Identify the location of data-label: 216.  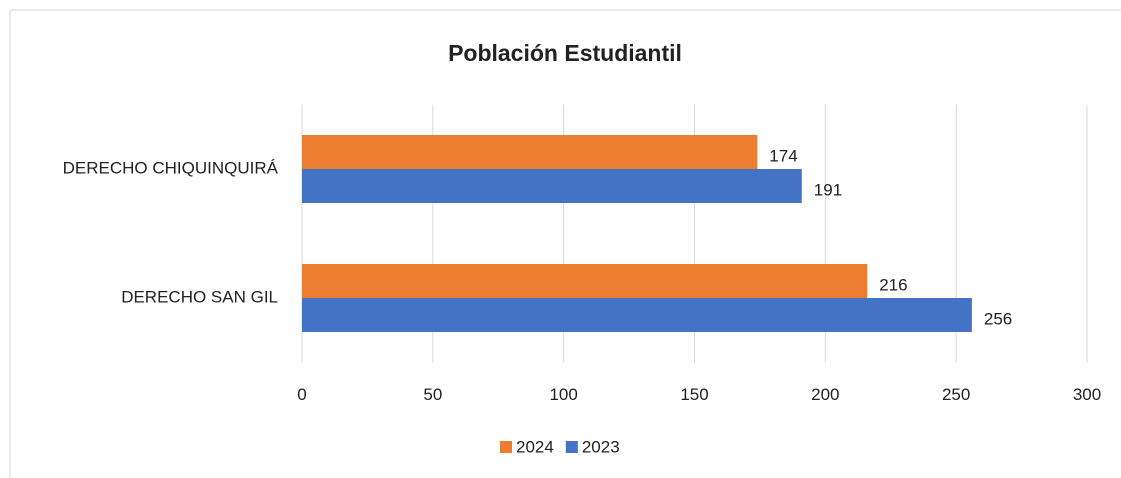
(893, 284).